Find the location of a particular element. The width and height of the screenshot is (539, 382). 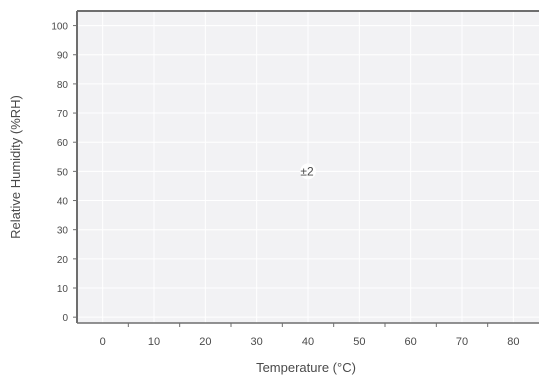

y-tick-label: 50 is located at coordinates (63, 172).